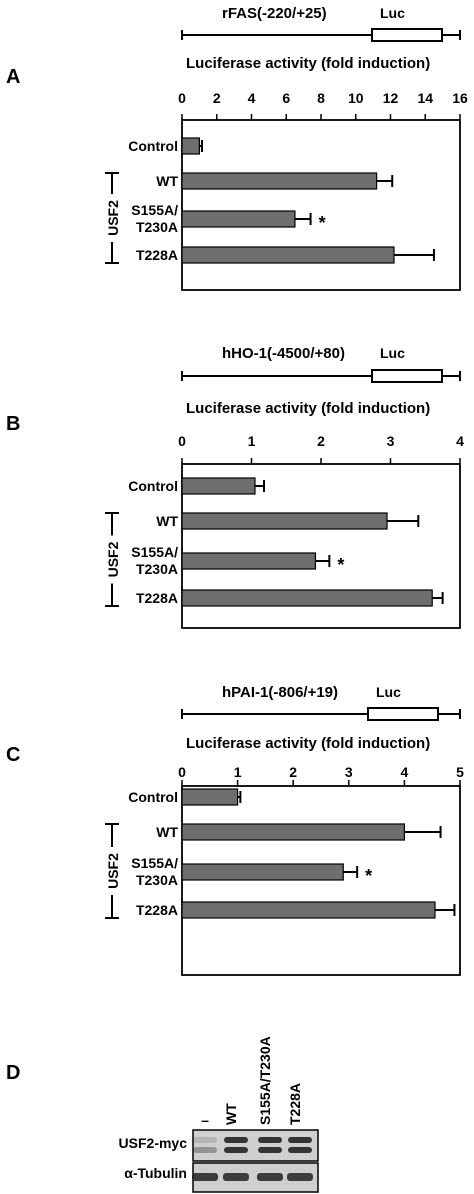 Image resolution: width=474 pixels, height=1194 pixels. I want to click on x-tick-label: 10, so click(356, 98).